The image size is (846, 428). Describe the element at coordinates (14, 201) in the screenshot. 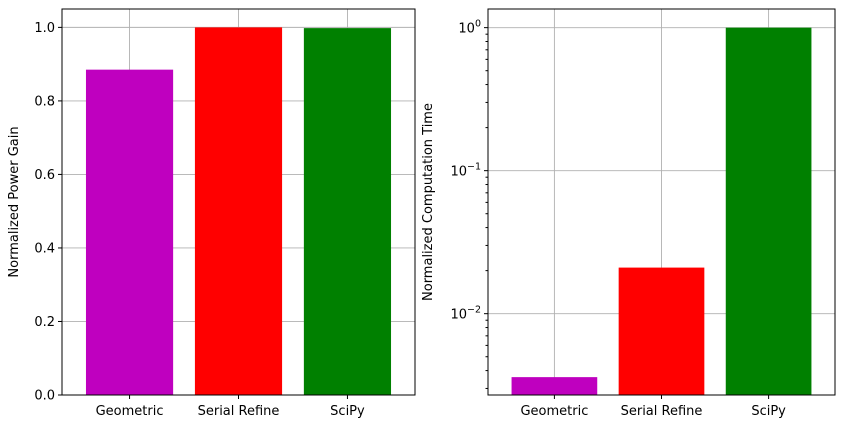

I see `y-axis-label: Normalized Power Gain` at that location.